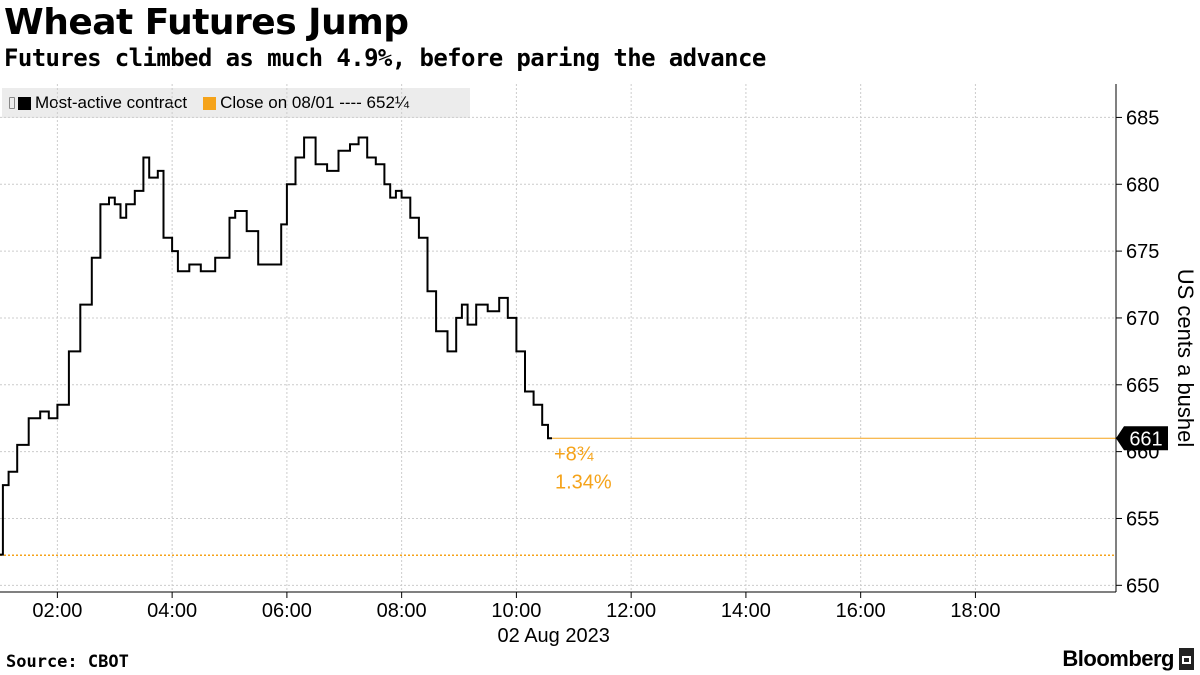 The image size is (1200, 675). I want to click on y-tick-label: 675, so click(1142, 252).